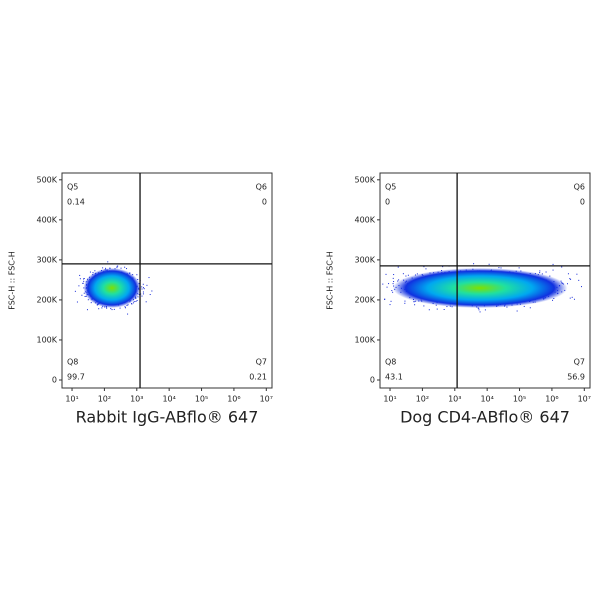 This screenshot has width=600, height=600. Describe the element at coordinates (364, 219) in the screenshot. I see `y-tick-label: 400K` at that location.